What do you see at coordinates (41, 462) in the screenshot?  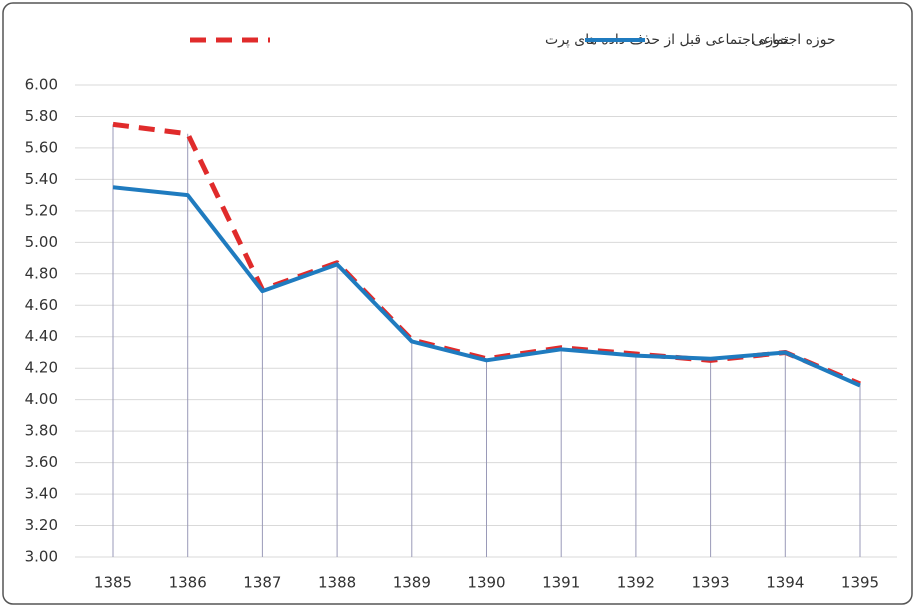 I see `y-tick-label: 3.60` at bounding box center [41, 462].